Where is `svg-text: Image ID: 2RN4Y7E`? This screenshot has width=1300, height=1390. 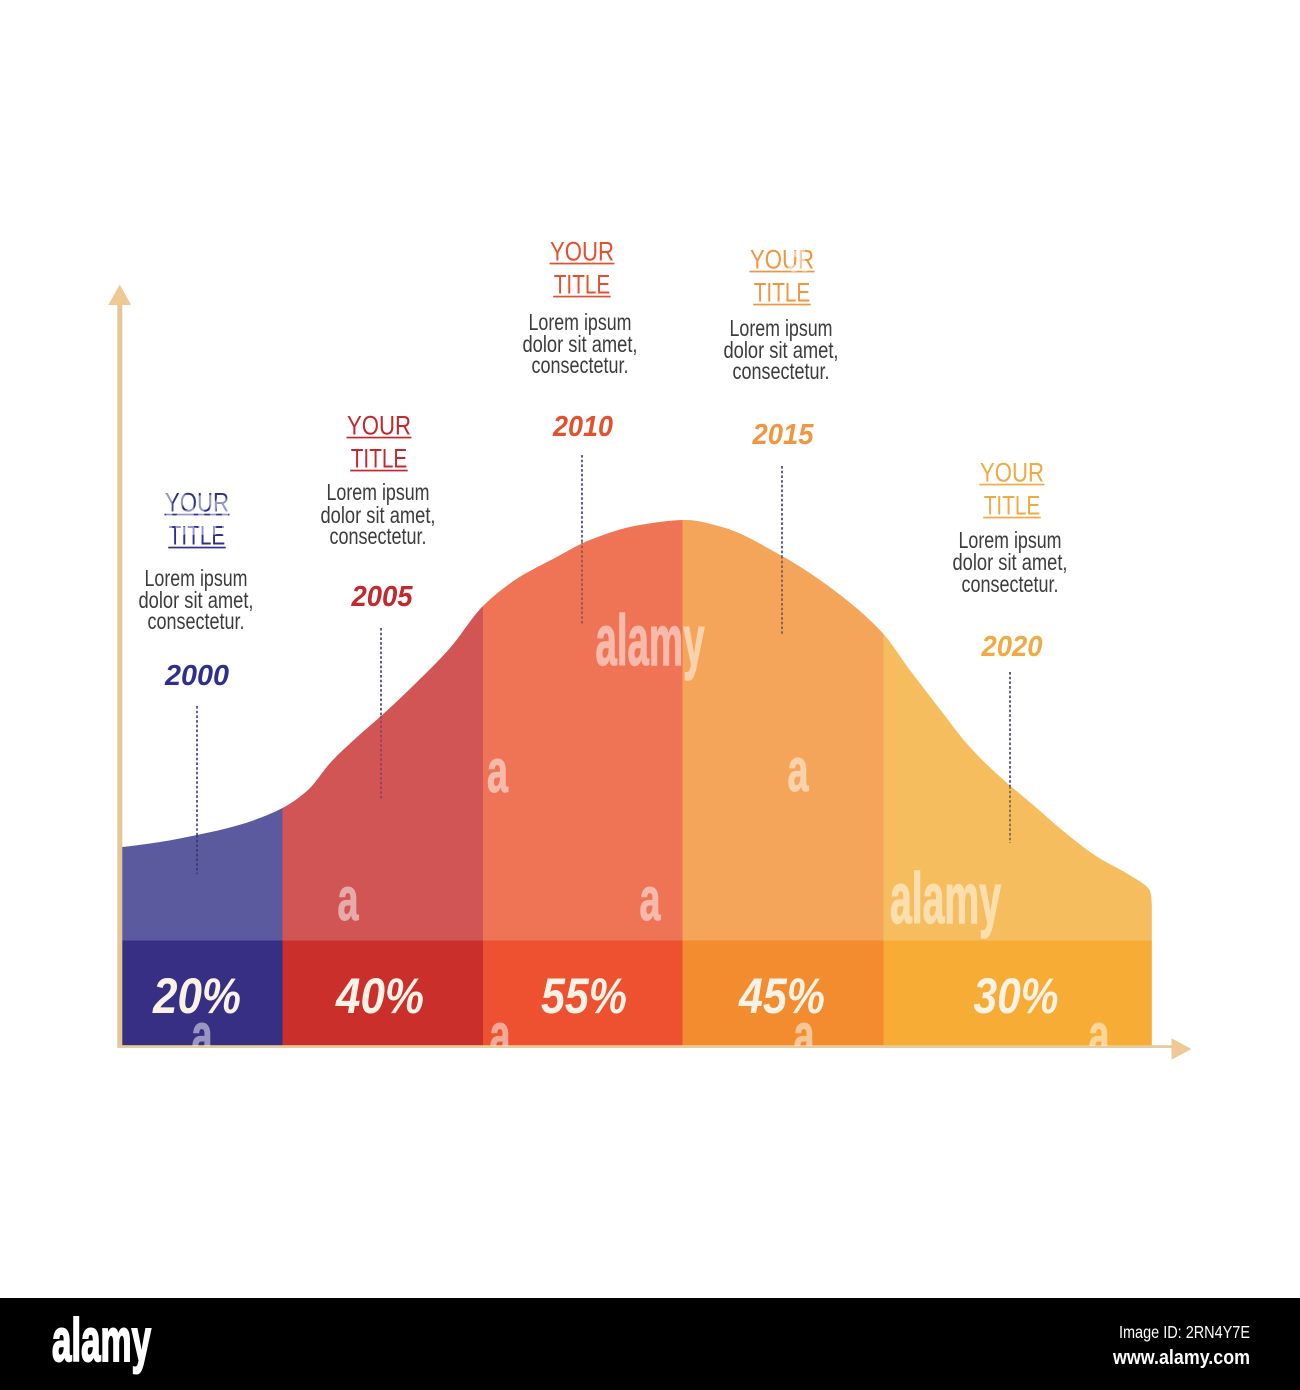
svg-text: Image ID: 2RN4Y7E is located at coordinates (1184, 1332).